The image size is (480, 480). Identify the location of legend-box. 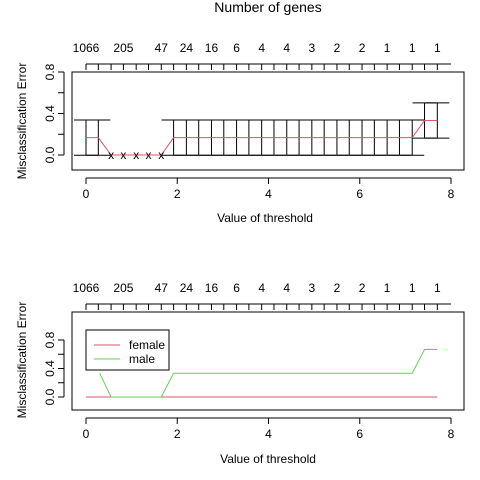
(127, 350).